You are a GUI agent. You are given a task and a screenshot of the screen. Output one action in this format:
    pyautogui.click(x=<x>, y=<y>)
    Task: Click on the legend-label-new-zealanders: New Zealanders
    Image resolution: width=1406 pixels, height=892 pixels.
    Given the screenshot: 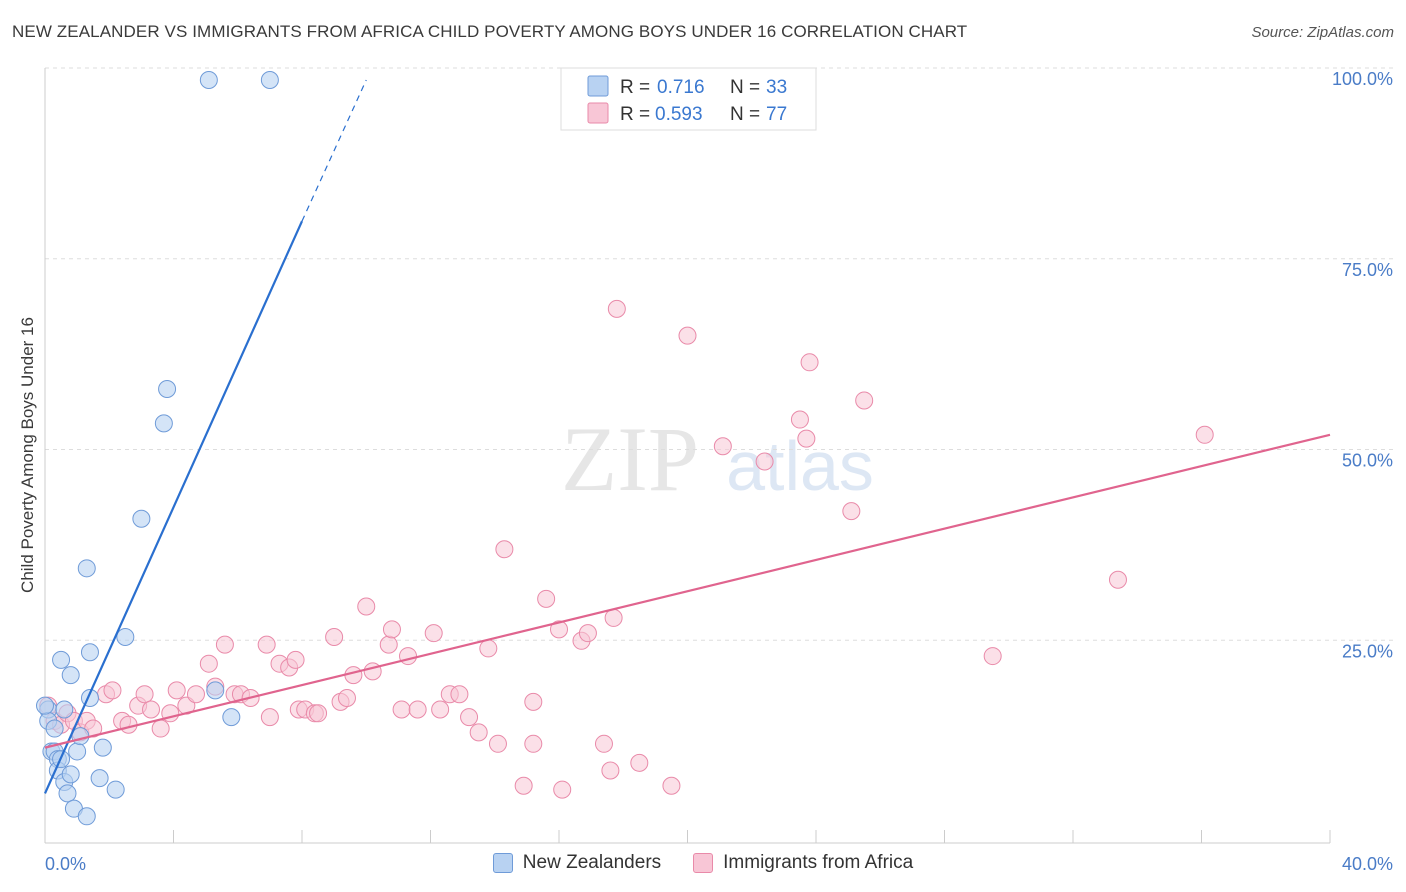 What is the action you would take?
    pyautogui.click(x=592, y=862)
    